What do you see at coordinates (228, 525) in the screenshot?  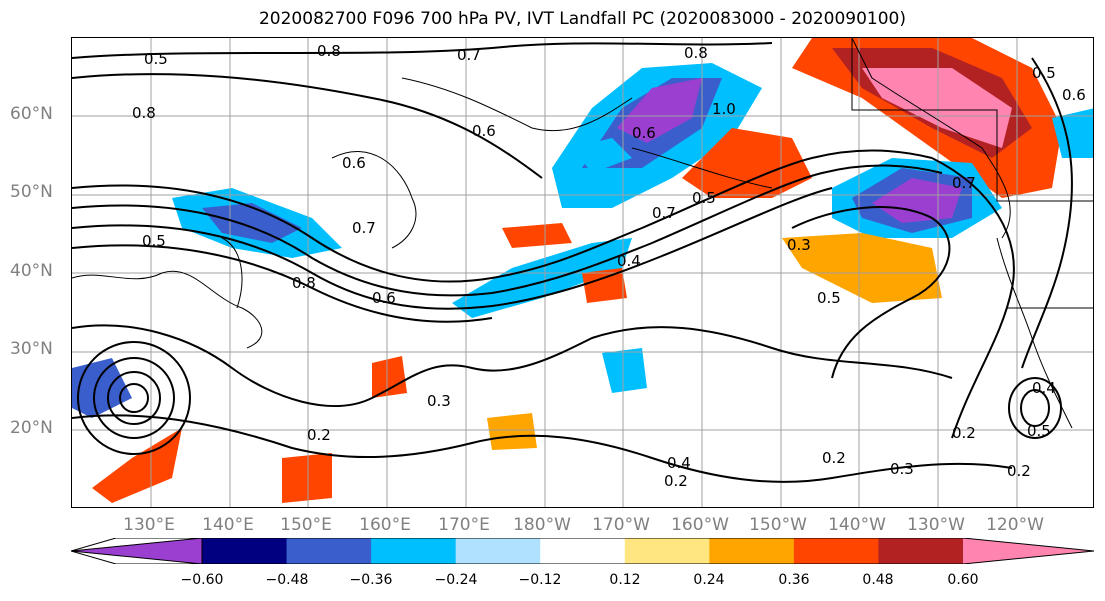 I see `lon-label-140e: 140°E` at bounding box center [228, 525].